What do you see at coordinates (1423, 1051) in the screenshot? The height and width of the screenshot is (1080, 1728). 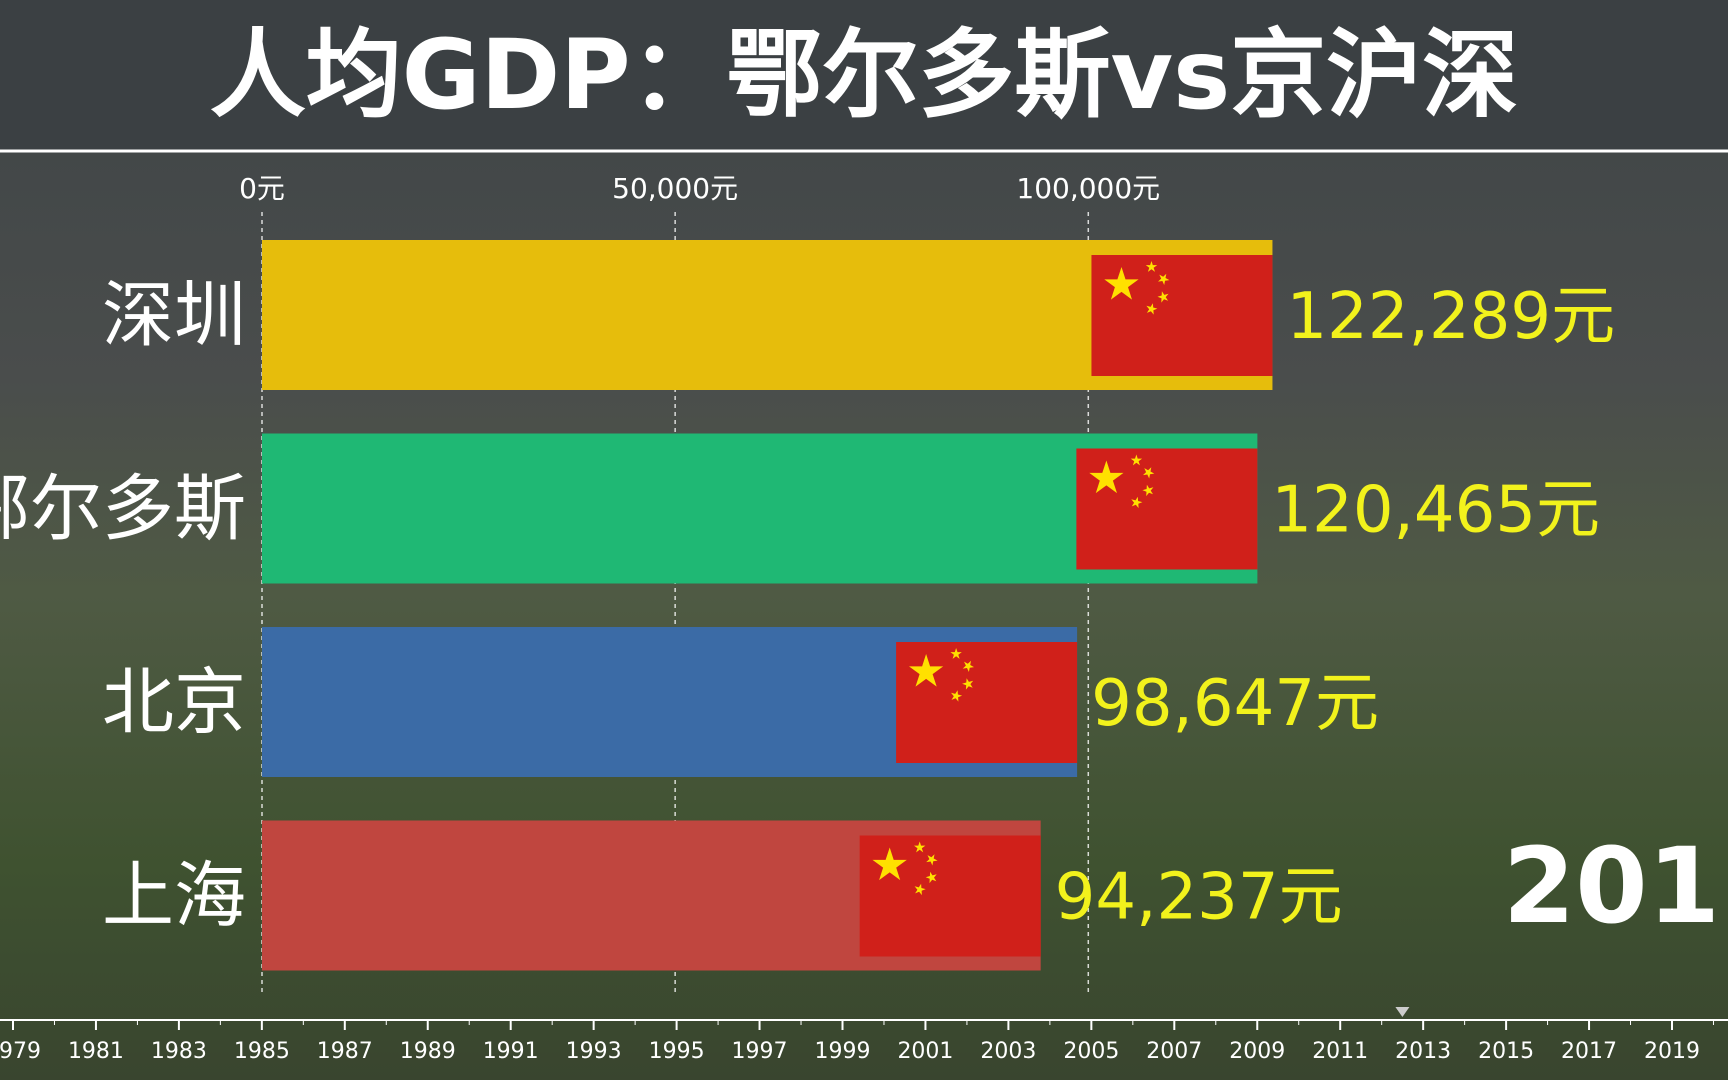 I see `timeline-label: 2013` at bounding box center [1423, 1051].